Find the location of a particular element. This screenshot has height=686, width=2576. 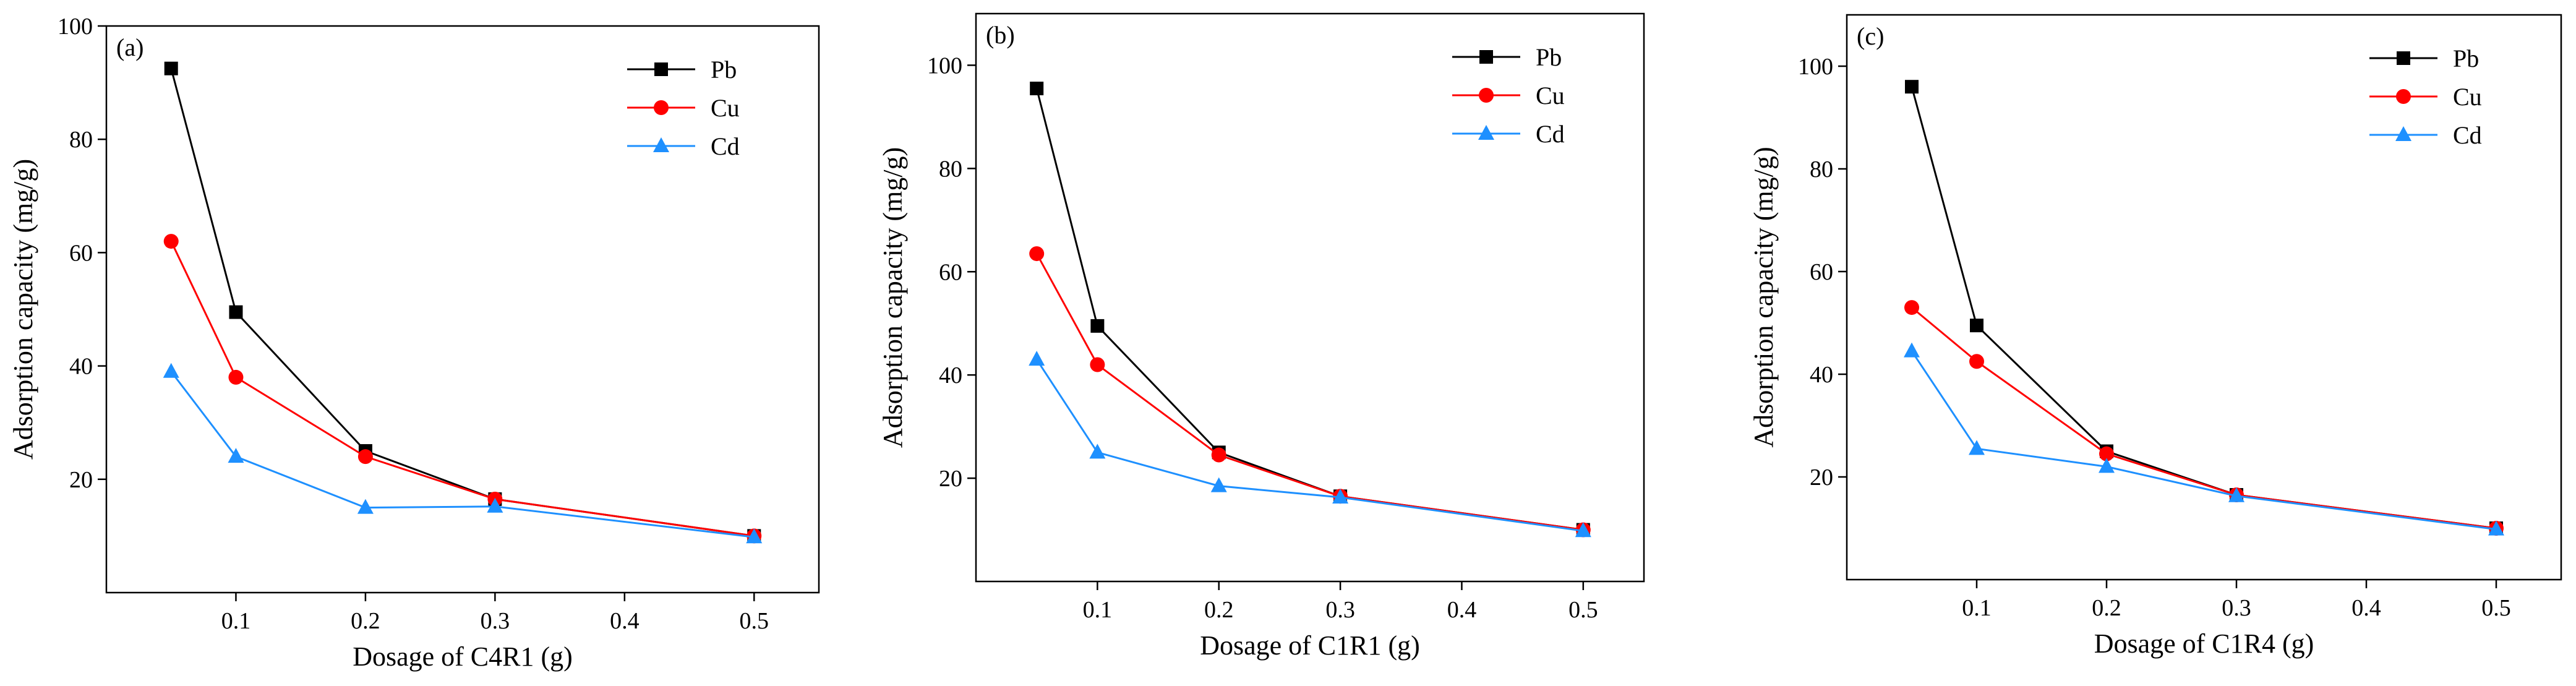

series-pb is located at coordinates (1310, 309).